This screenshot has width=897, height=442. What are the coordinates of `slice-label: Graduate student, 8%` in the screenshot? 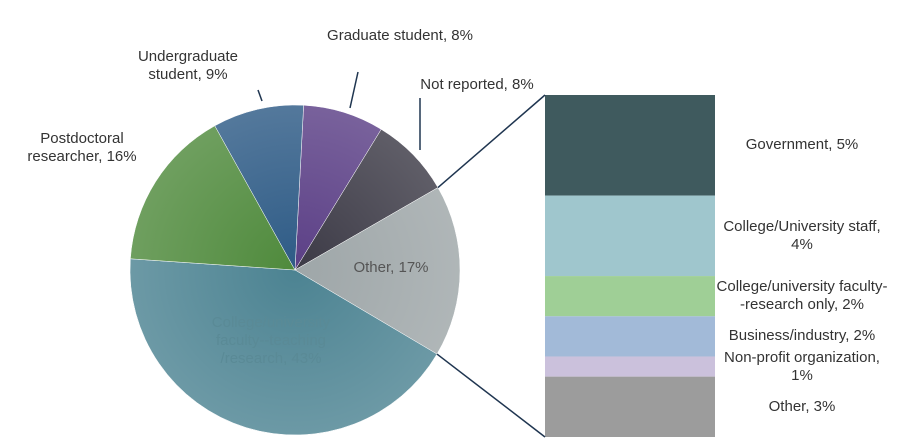 It's located at (400, 35).